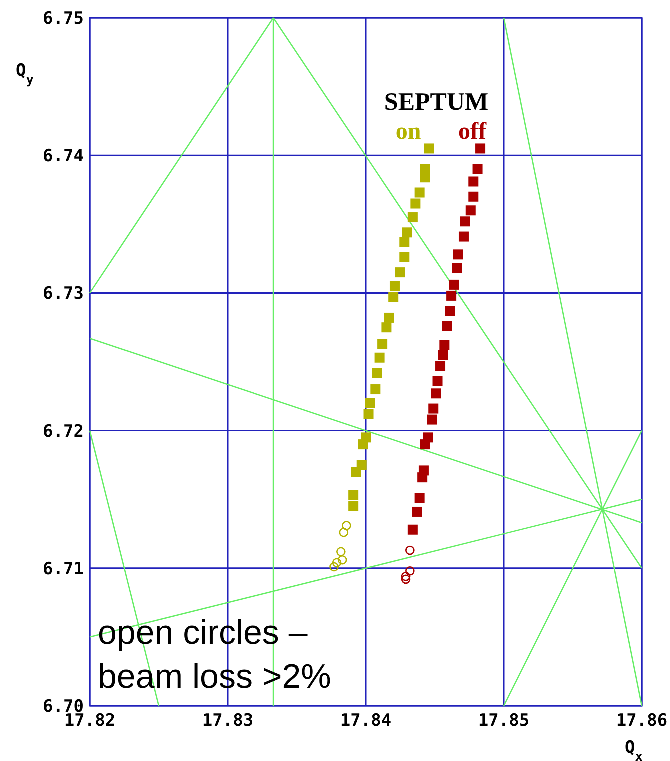 The height and width of the screenshot is (761, 670). I want to click on x-tick-label: 17.83, so click(228, 721).